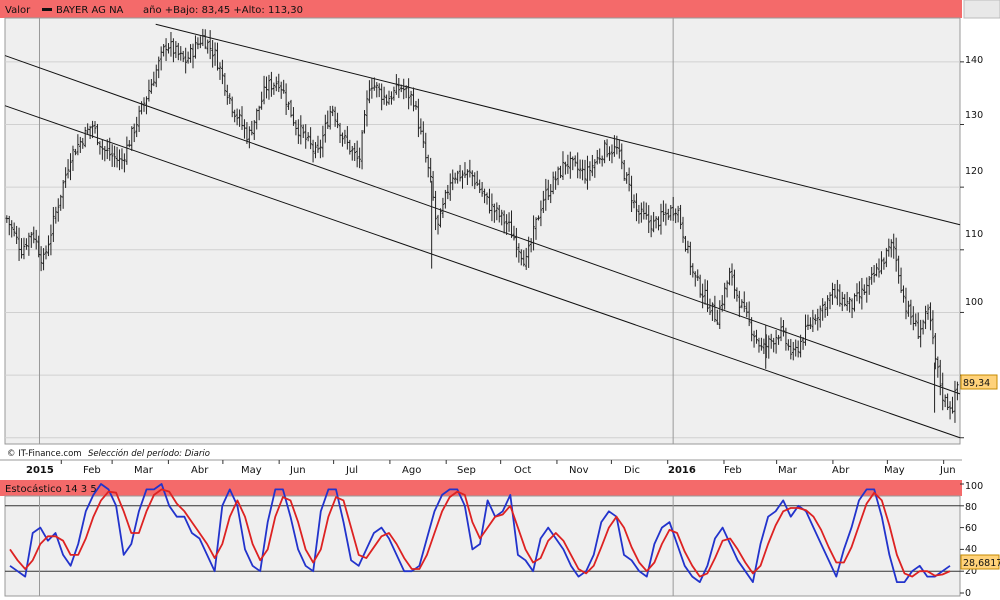 Image resolution: width=1000 pixels, height=600 pixels. I want to click on stoch-tick-20: 20, so click(971, 571).